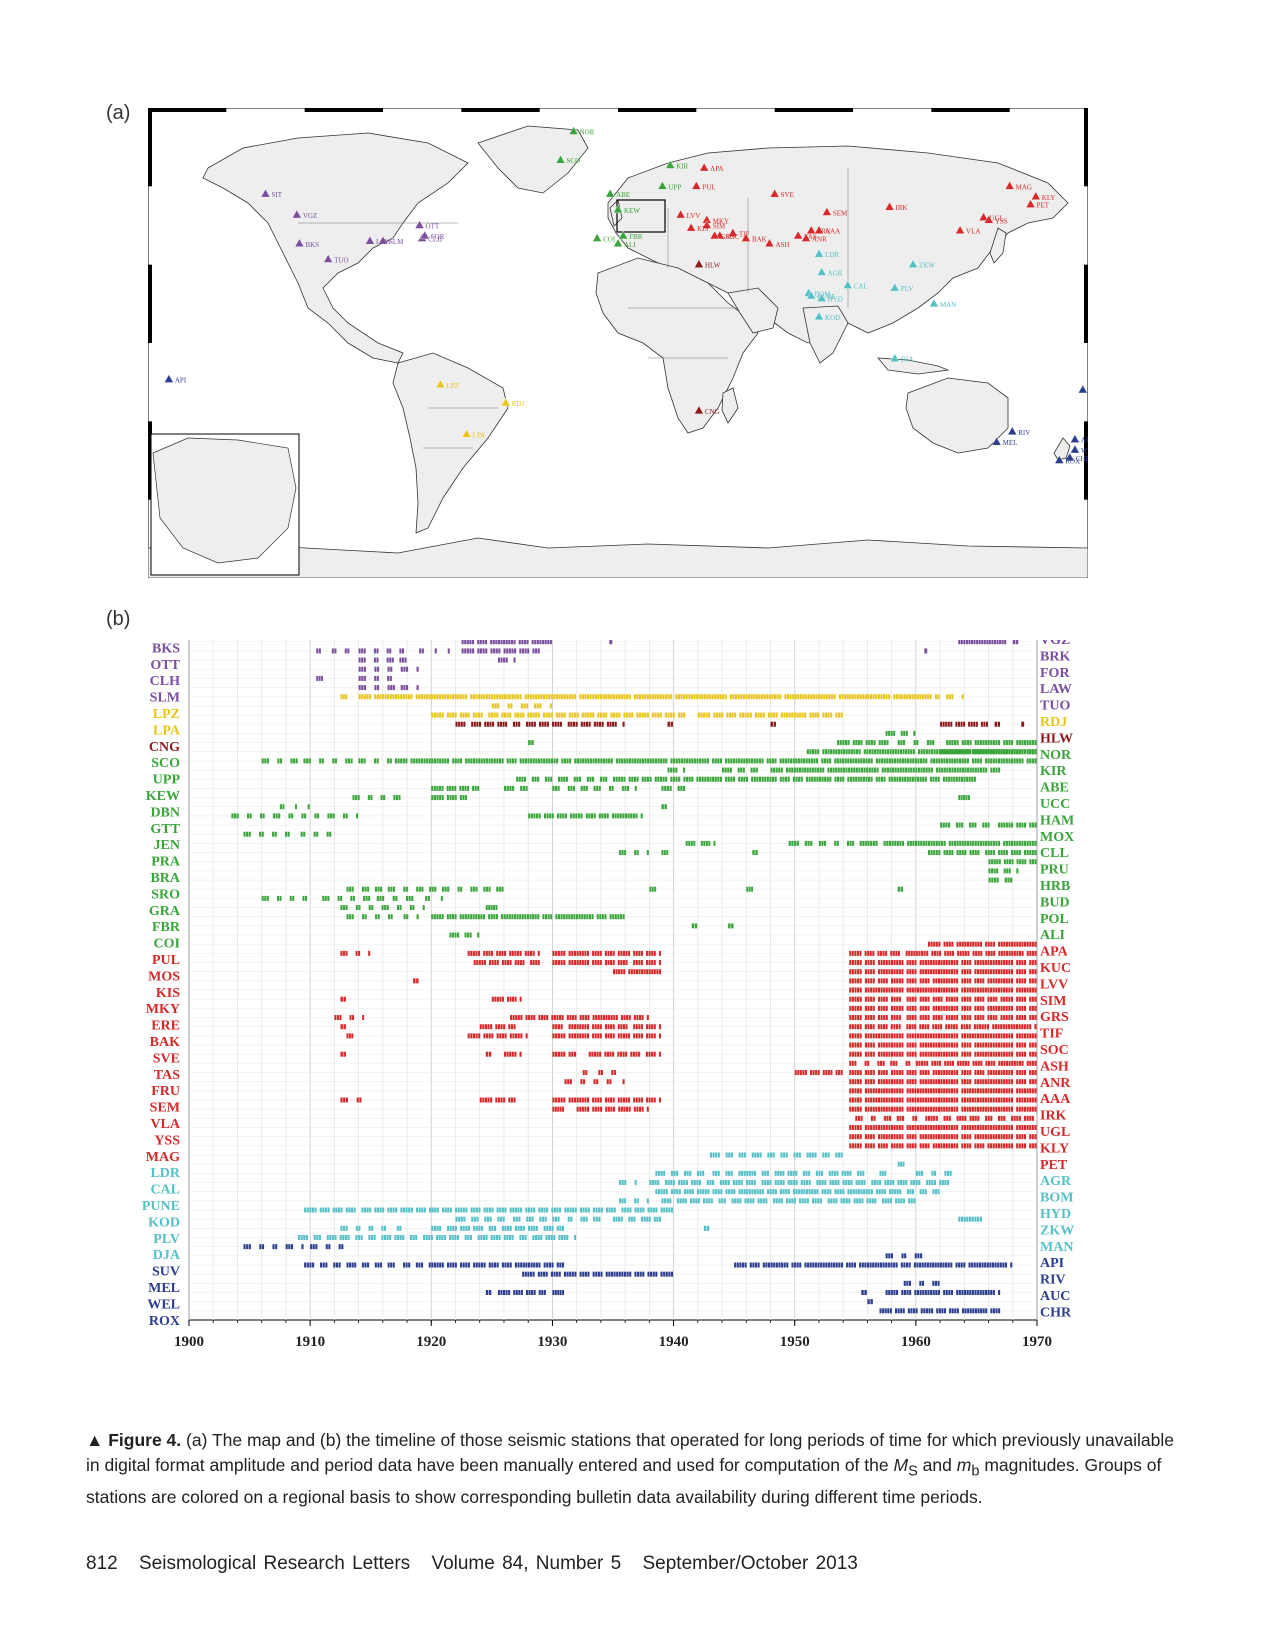 The image size is (1275, 1650). What do you see at coordinates (1072, 462) in the screenshot?
I see `station-code: ROX` at bounding box center [1072, 462].